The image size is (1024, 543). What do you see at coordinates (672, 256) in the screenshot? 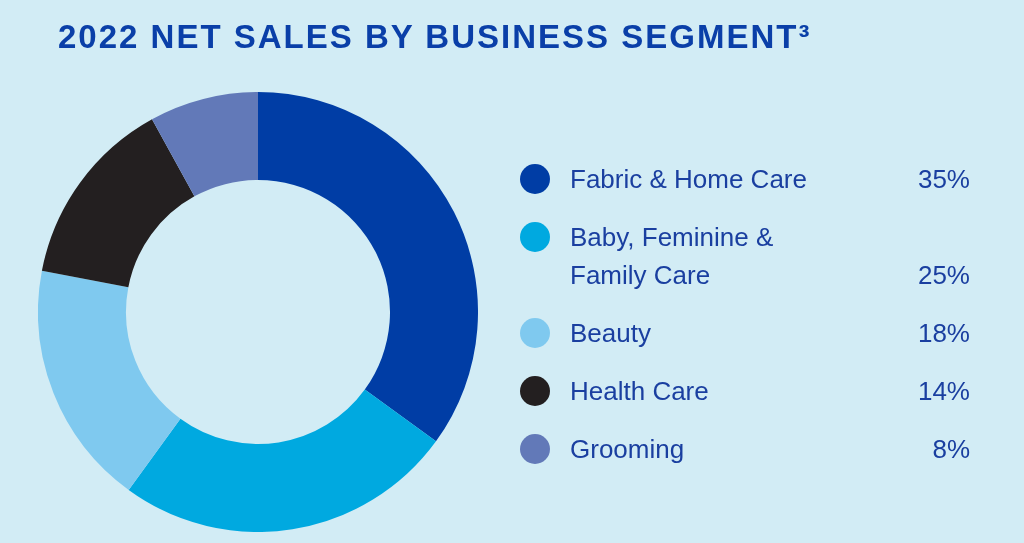
I see `legend-label: Baby, Feminine & Family Care` at bounding box center [672, 256].